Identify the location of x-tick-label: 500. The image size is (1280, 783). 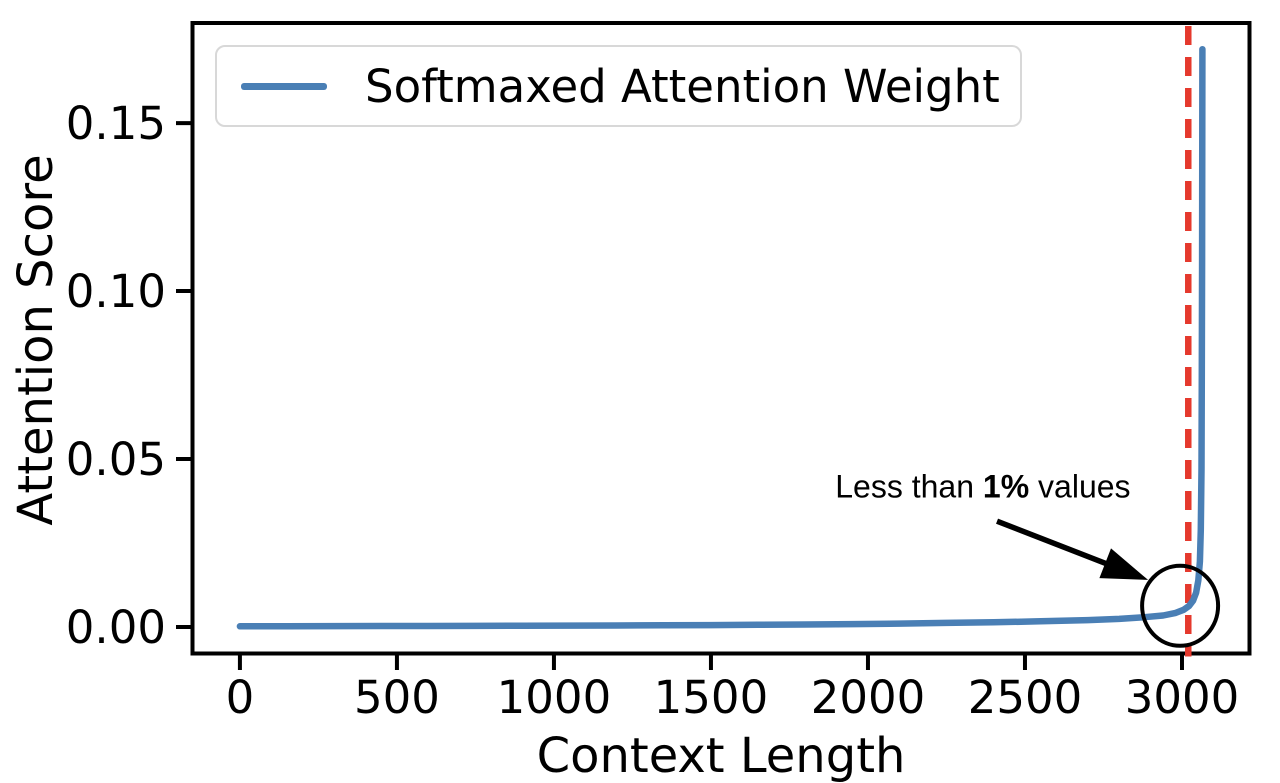
(397, 697).